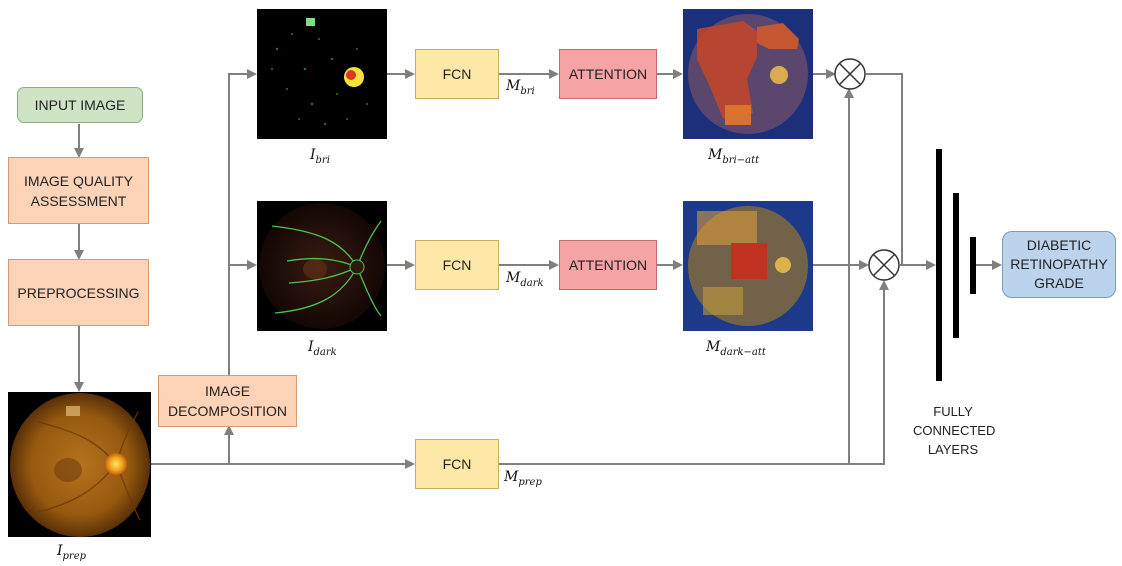 The height and width of the screenshot is (566, 1122). What do you see at coordinates (748, 266) in the screenshot?
I see `dark-attention-map-image` at bounding box center [748, 266].